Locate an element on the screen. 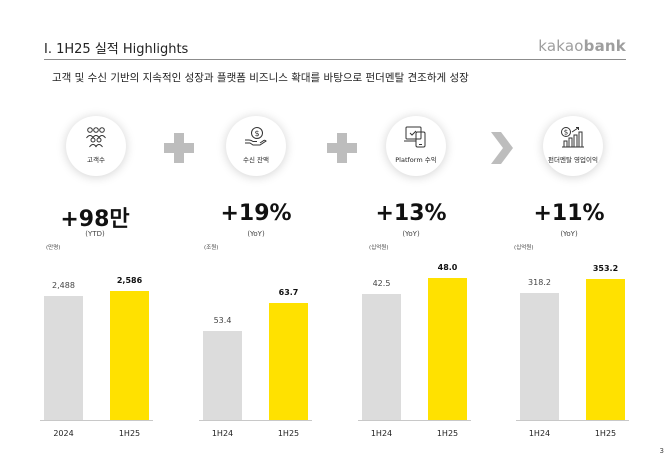 The width and height of the screenshot is (670, 463). chevron-right-icon is located at coordinates (502, 148).